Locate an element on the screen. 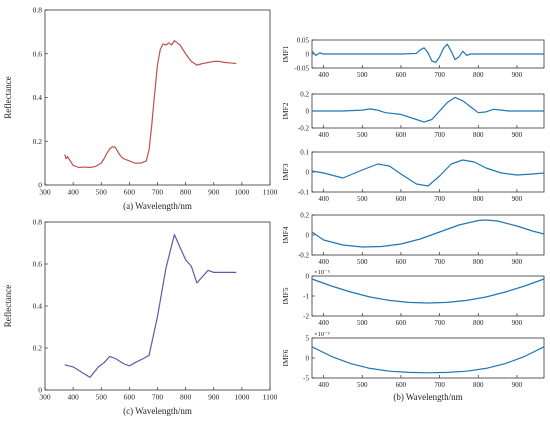 Image resolution: width=550 pixels, height=427 pixels. y-tick-label: -2 is located at coordinates (306, 316).